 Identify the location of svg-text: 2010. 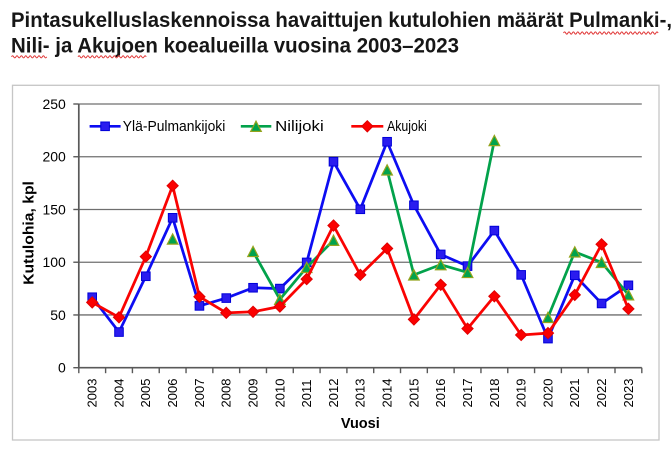
(279, 393).